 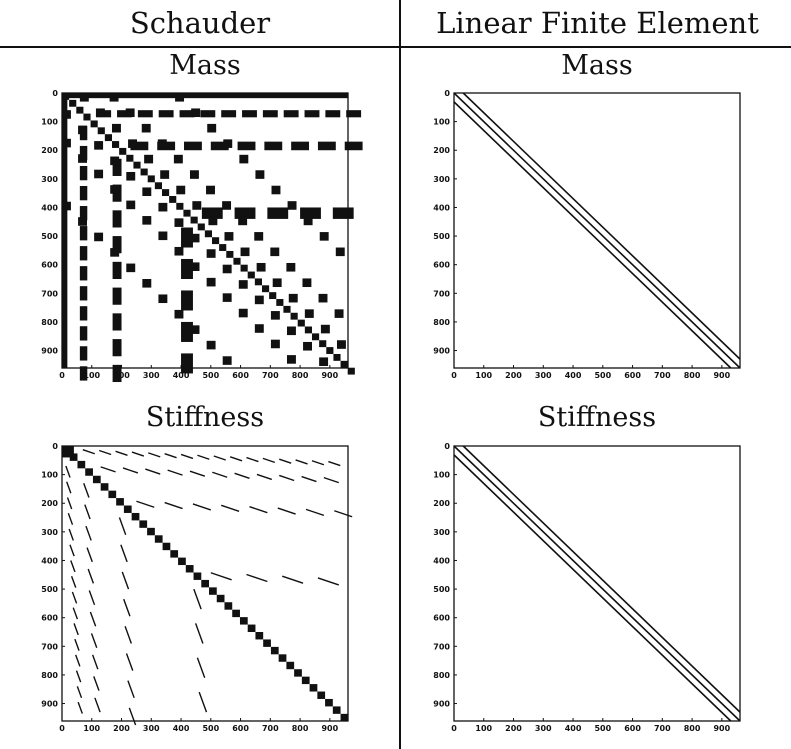 What do you see at coordinates (210, 728) in the screenshot?
I see `x-tick-label: 500` at bounding box center [210, 728].